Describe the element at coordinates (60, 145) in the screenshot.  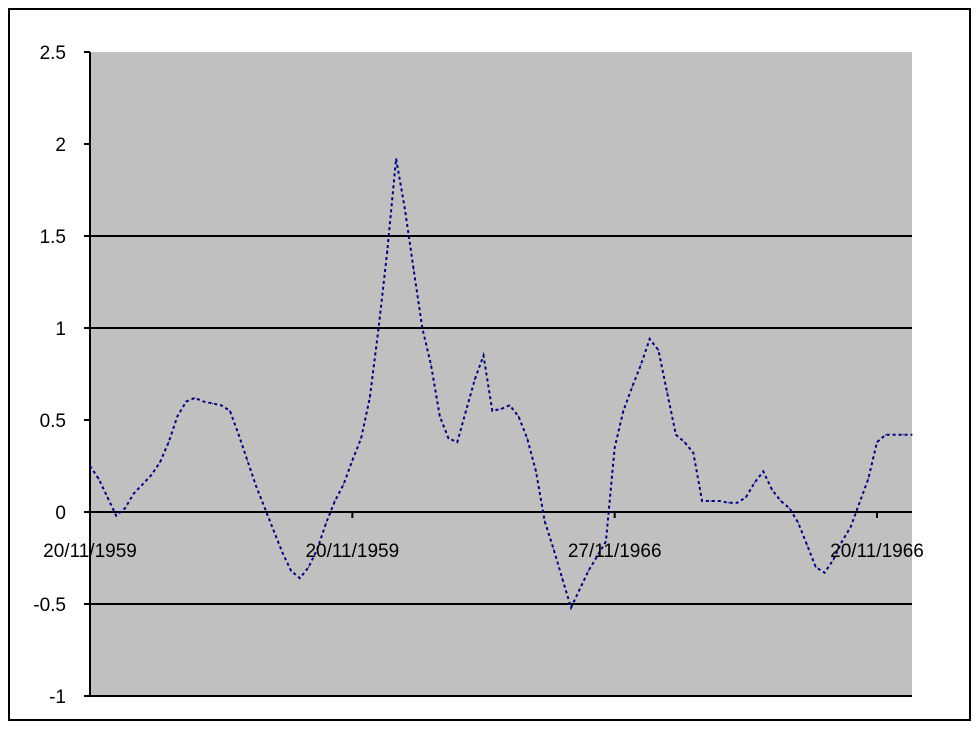
I see `y-tick-label: 2` at that location.